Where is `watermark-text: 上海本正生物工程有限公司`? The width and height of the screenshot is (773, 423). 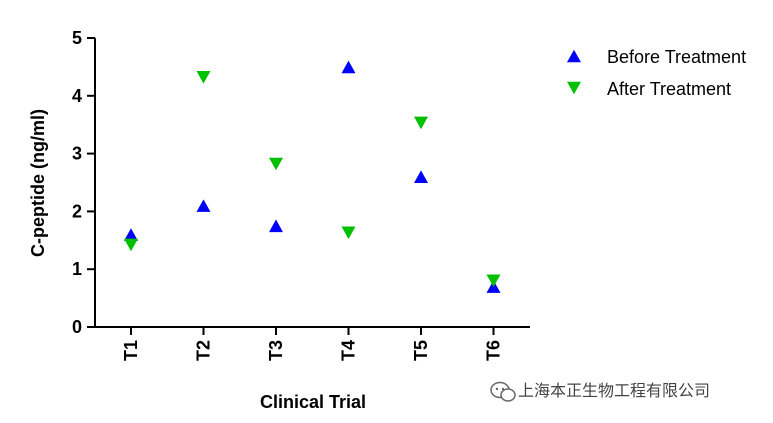 watermark-text: 上海本正生物工程有限公司 is located at coordinates (614, 390).